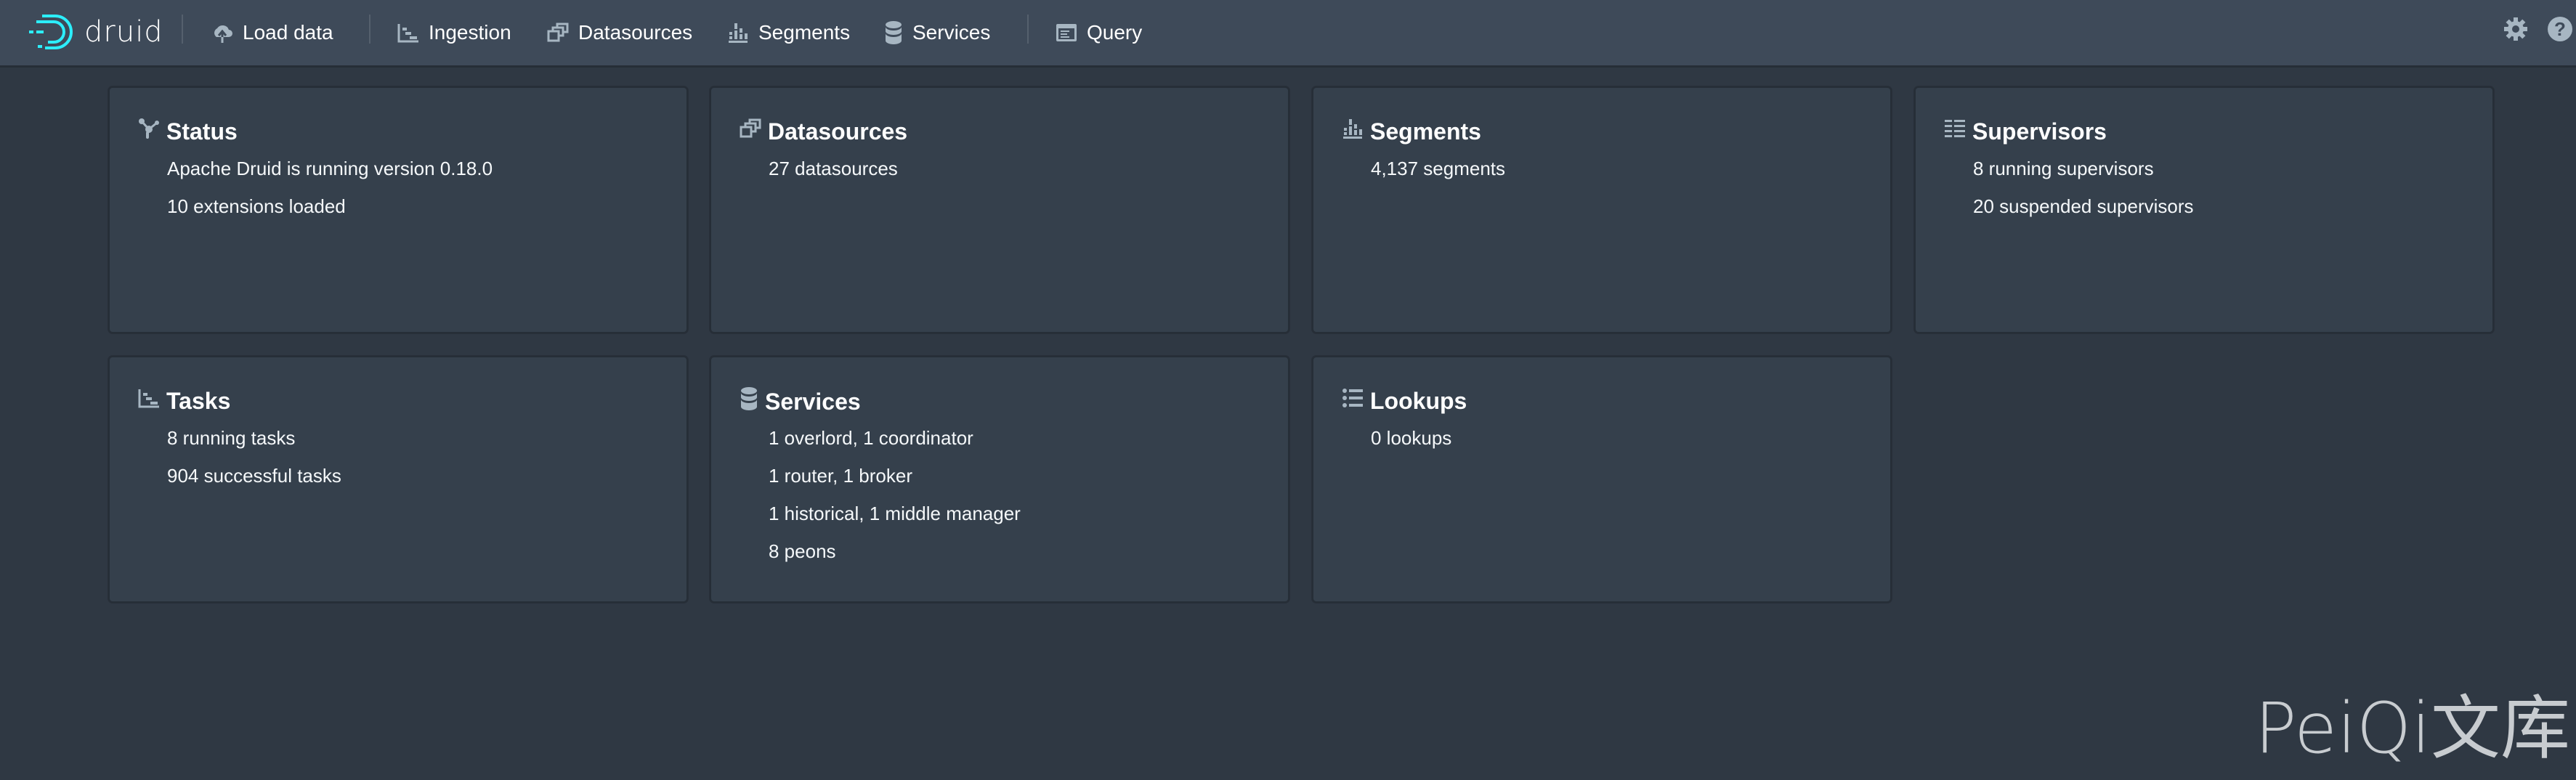 This screenshot has width=2576, height=780. I want to click on card-stat-line: 4,137 segments, so click(1438, 168).